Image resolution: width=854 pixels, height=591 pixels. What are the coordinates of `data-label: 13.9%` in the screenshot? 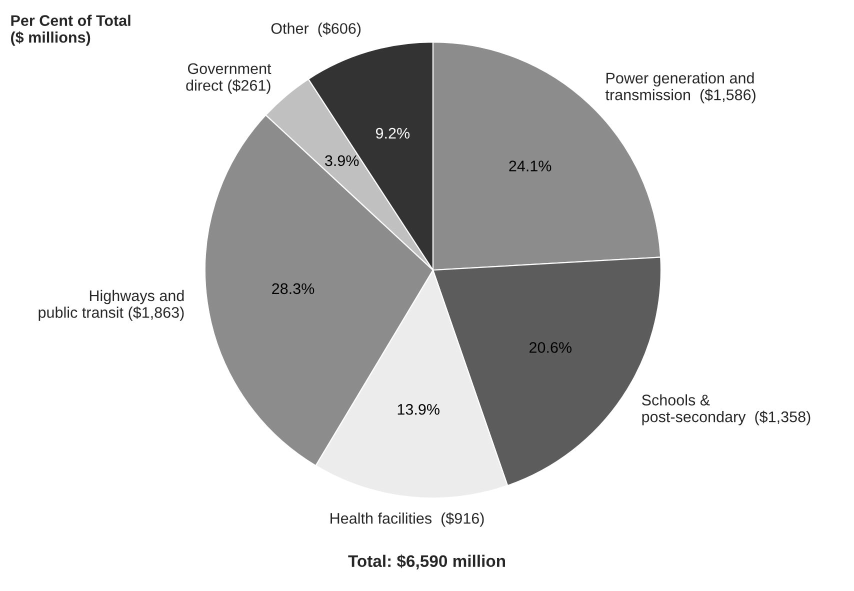 It's located at (419, 409).